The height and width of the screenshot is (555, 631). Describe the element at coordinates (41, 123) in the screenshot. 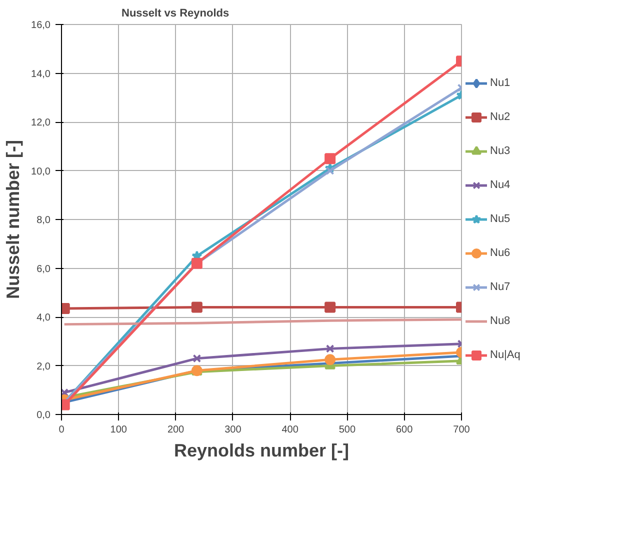

I see `y-tick-label: 12,0` at that location.